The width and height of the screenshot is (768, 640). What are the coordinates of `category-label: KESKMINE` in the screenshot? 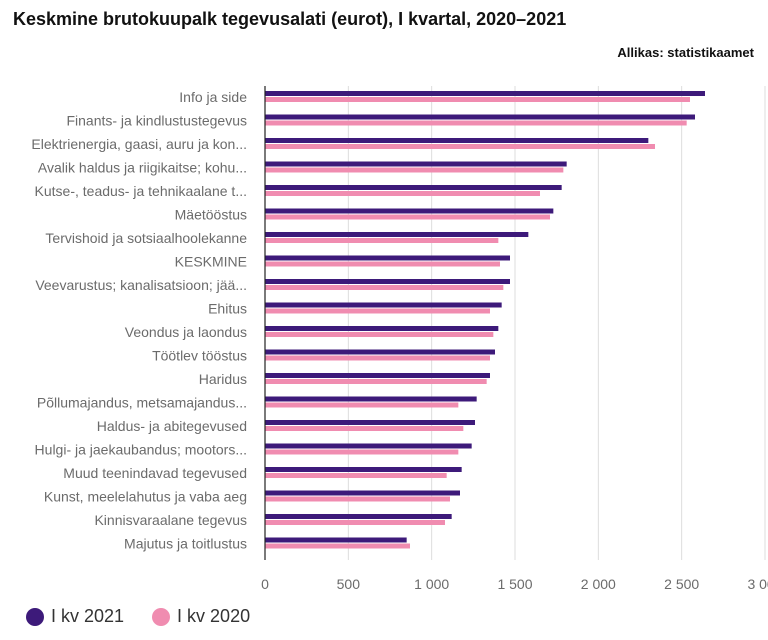 It's located at (211, 262).